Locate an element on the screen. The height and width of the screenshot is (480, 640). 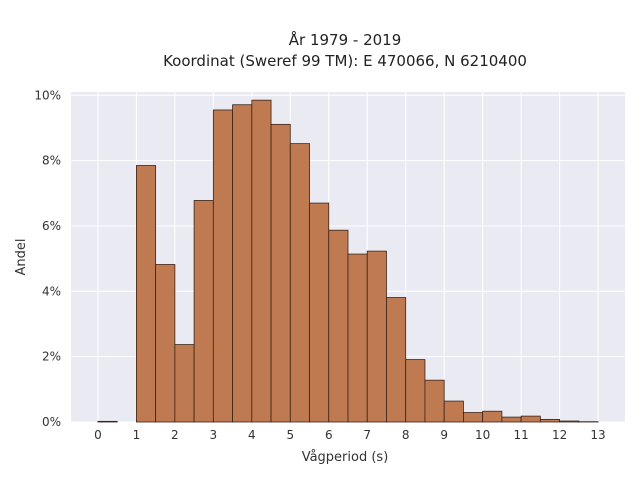
y-tick-labels: 0% 2% 4% 6% 8% 10% is located at coordinates (47, 258).